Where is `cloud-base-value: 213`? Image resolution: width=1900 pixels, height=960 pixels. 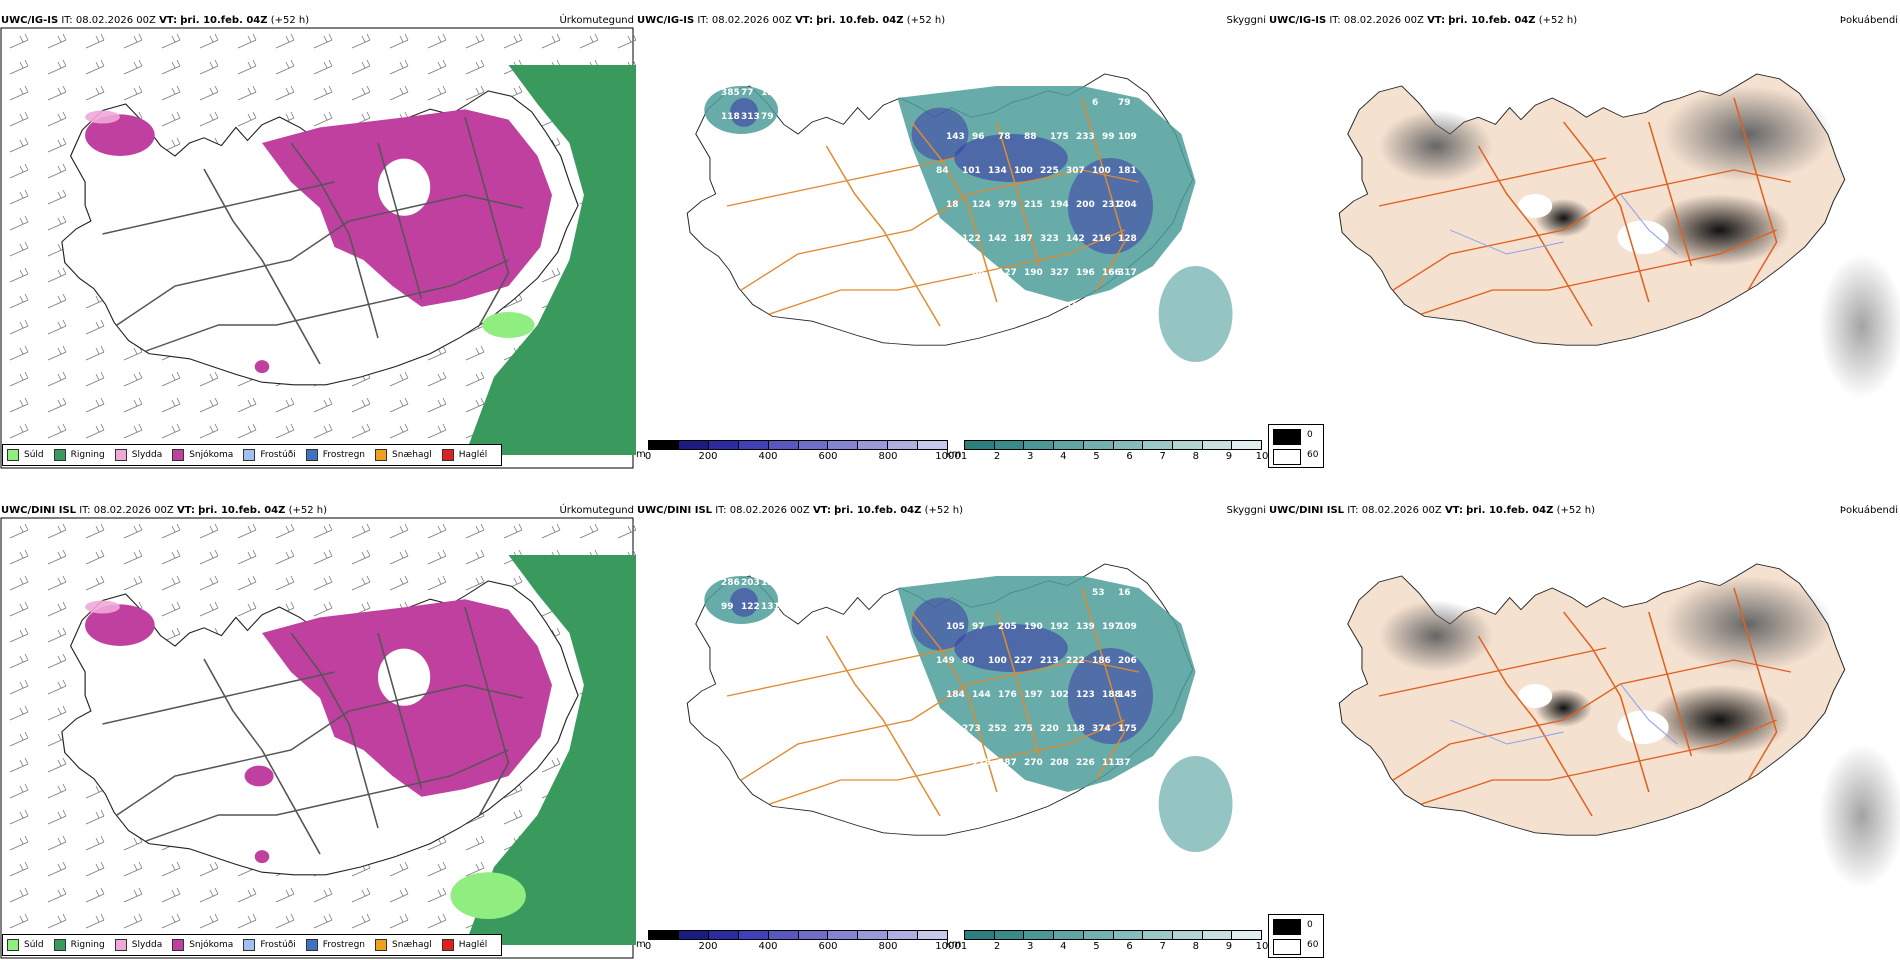
cloud-base-value: 213 is located at coordinates (1049, 661).